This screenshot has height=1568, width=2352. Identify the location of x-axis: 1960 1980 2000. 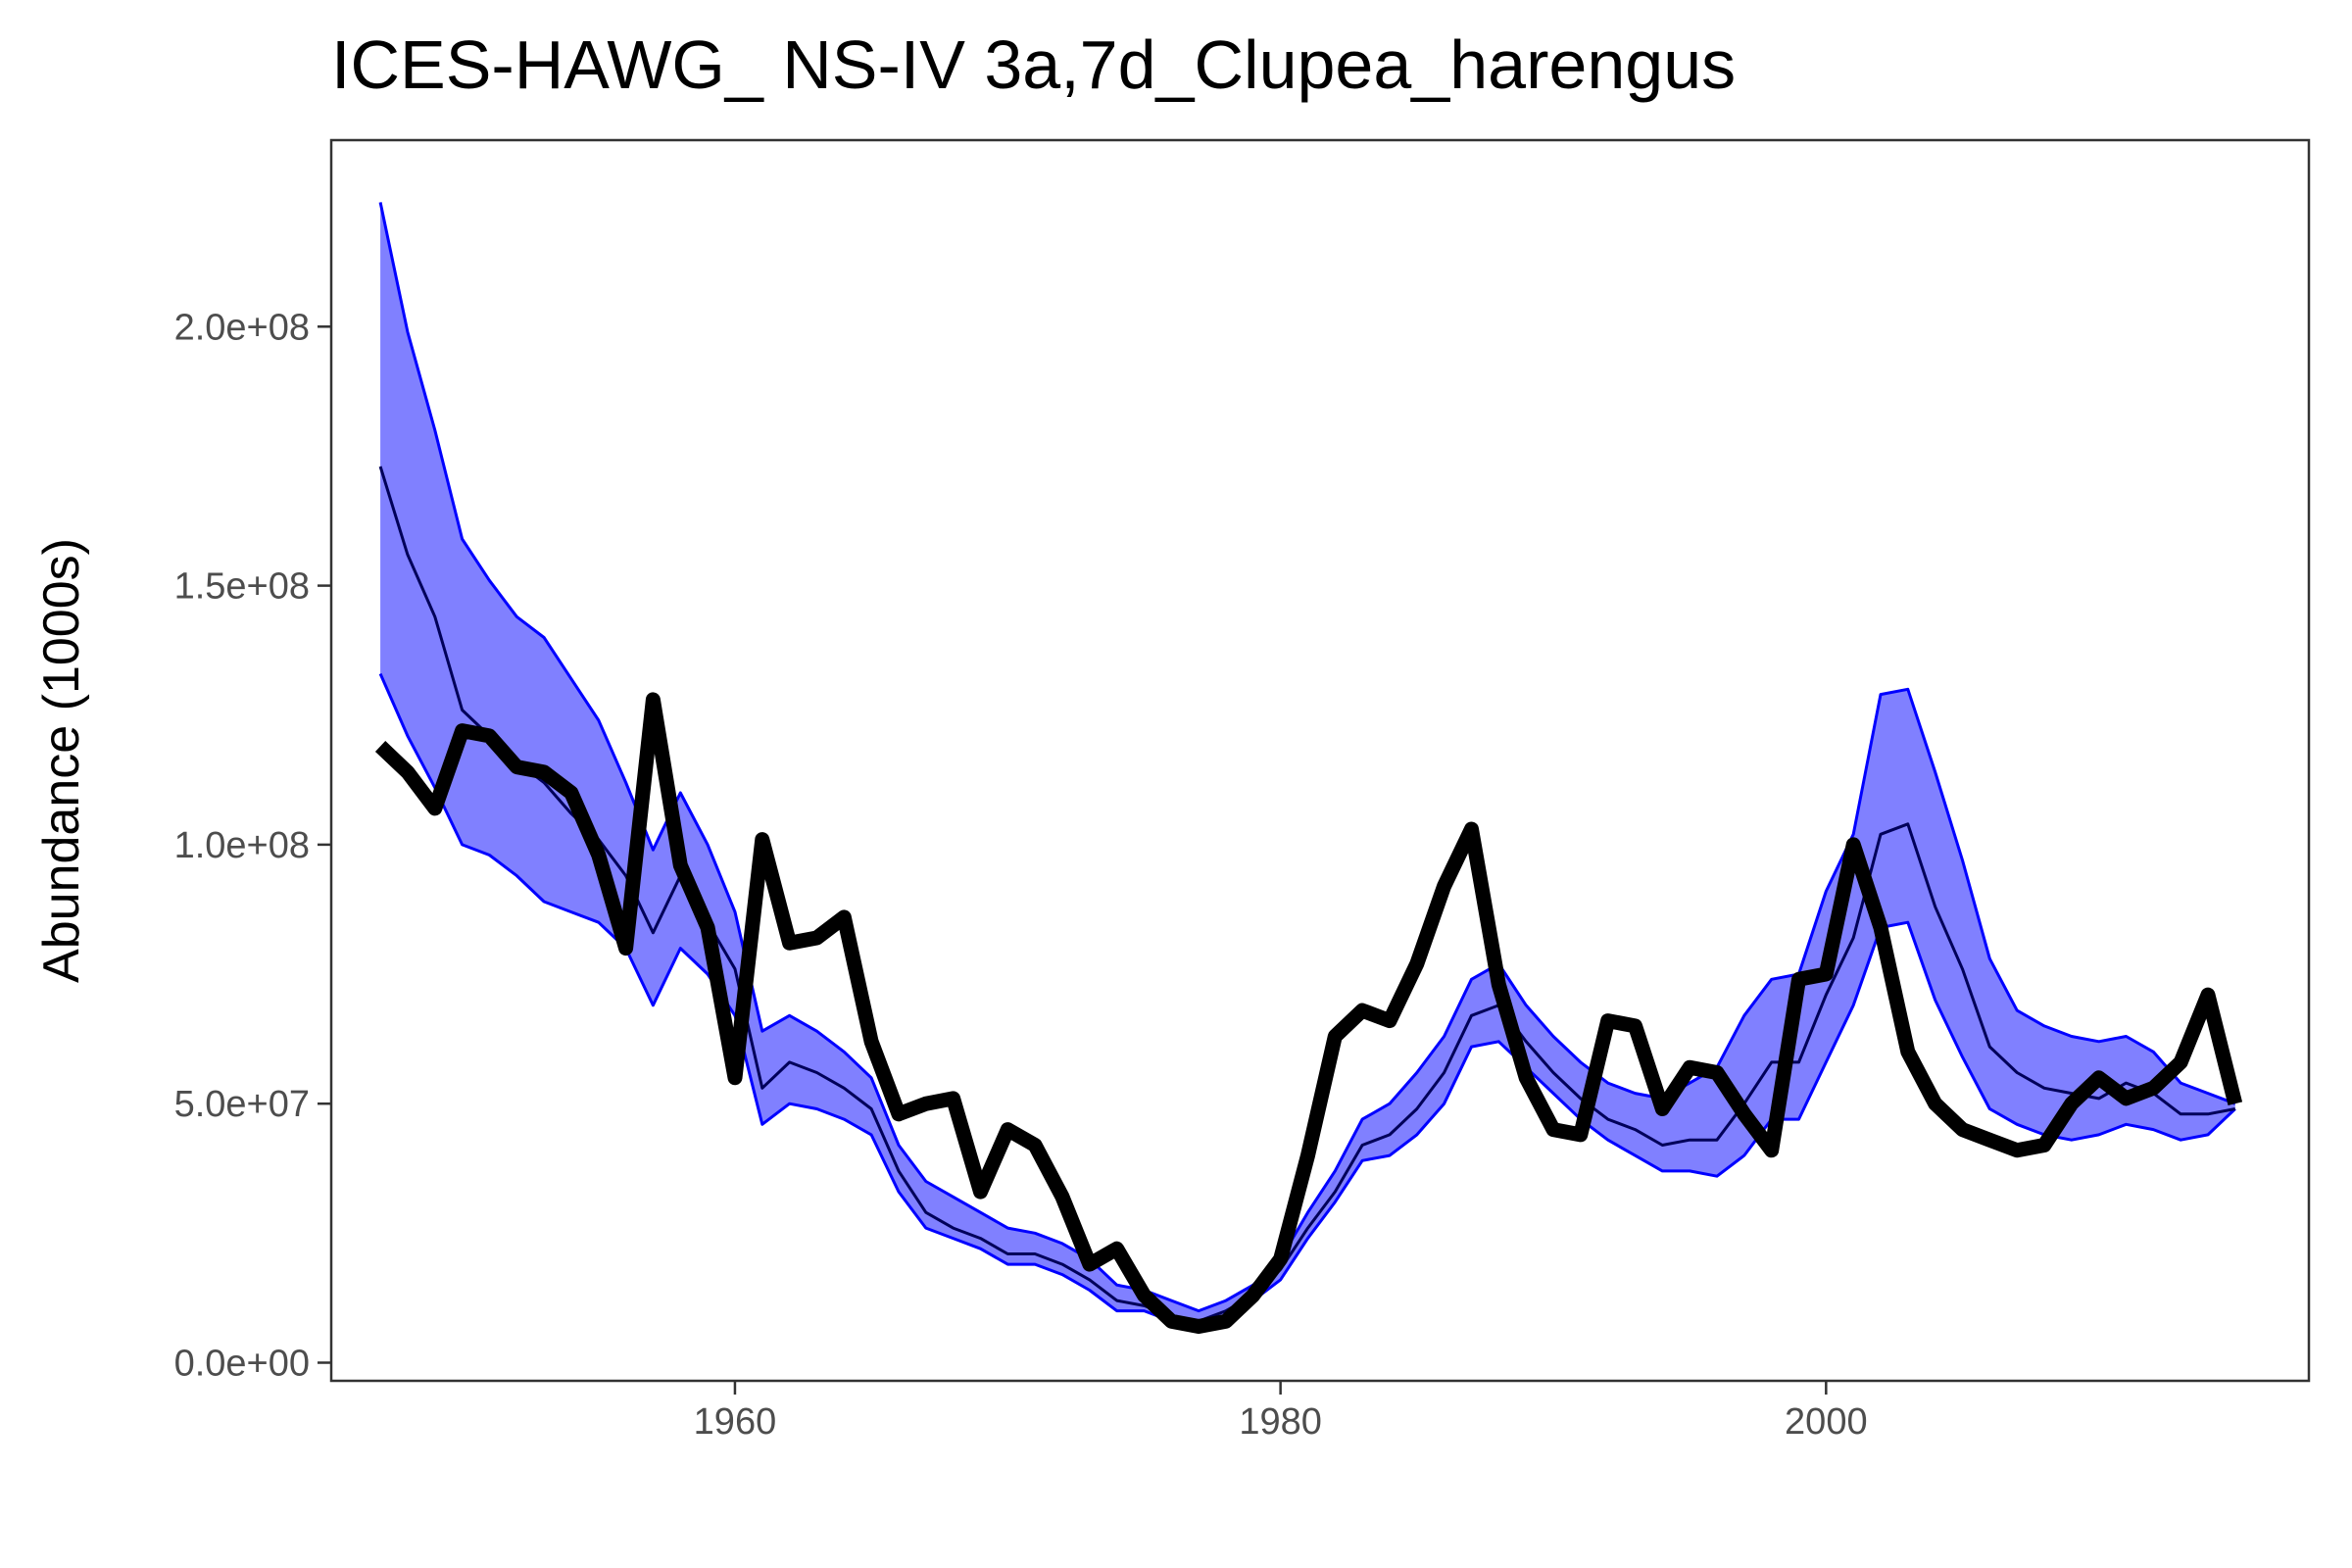
(1281, 1412).